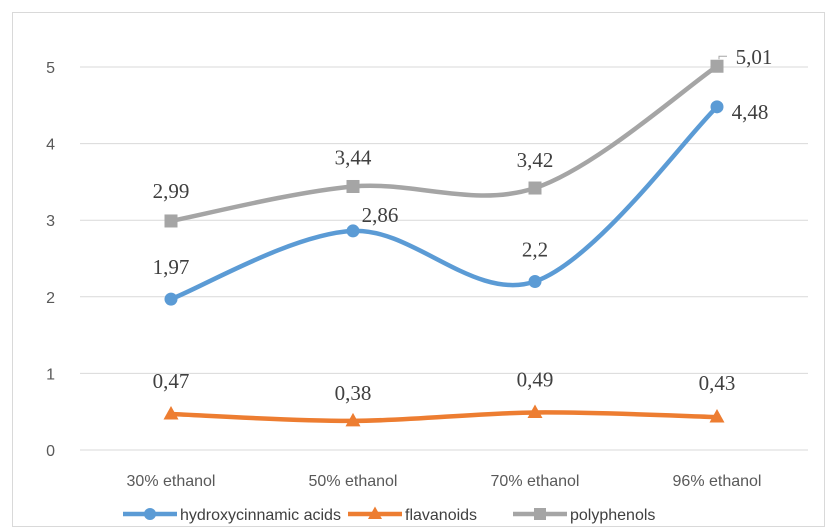 The height and width of the screenshot is (529, 831). I want to click on y-tick-label: 1, so click(50, 374).